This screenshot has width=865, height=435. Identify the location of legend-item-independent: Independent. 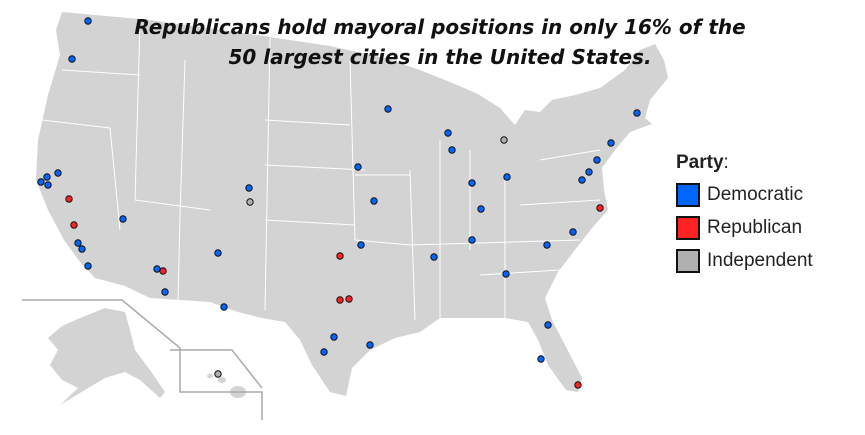
(744, 260).